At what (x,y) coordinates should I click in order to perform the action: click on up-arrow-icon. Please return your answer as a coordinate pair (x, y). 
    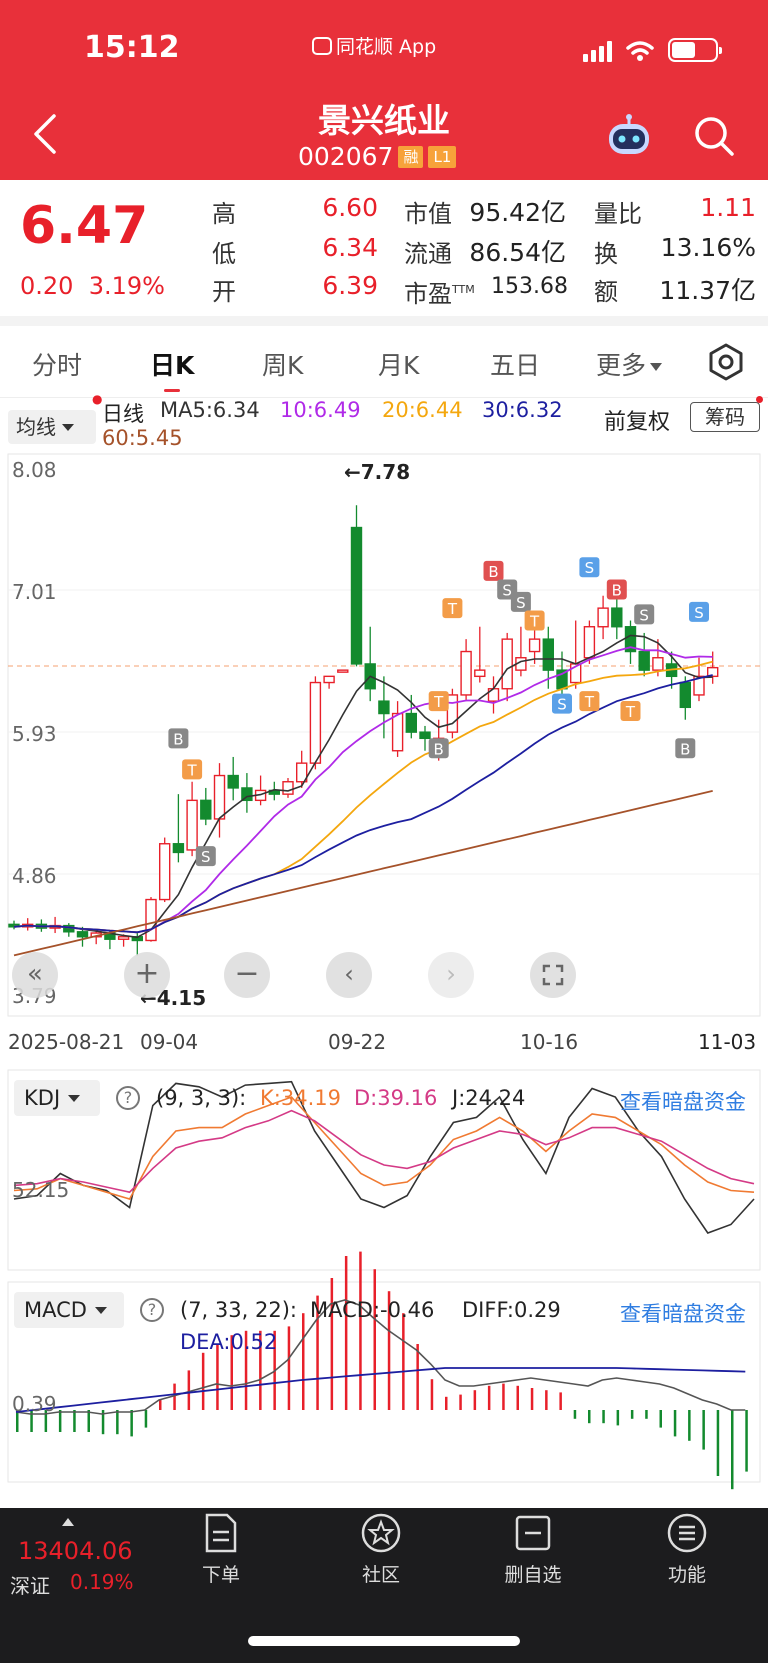
    Looking at the image, I should click on (68, 1522).